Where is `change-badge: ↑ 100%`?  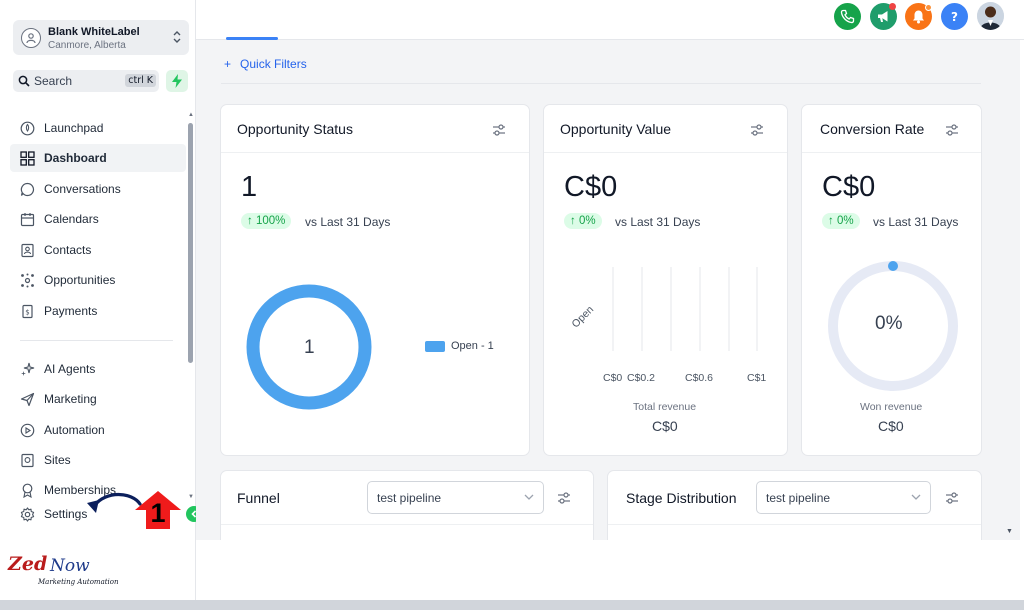
change-badge: ↑ 100% is located at coordinates (266, 221).